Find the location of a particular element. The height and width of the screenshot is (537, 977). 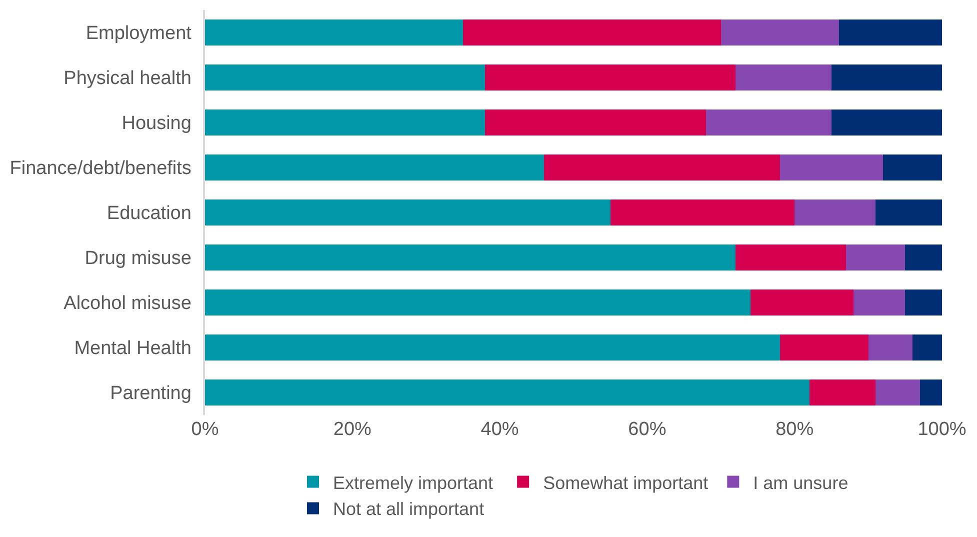

legend-label: Extremely important is located at coordinates (413, 482).